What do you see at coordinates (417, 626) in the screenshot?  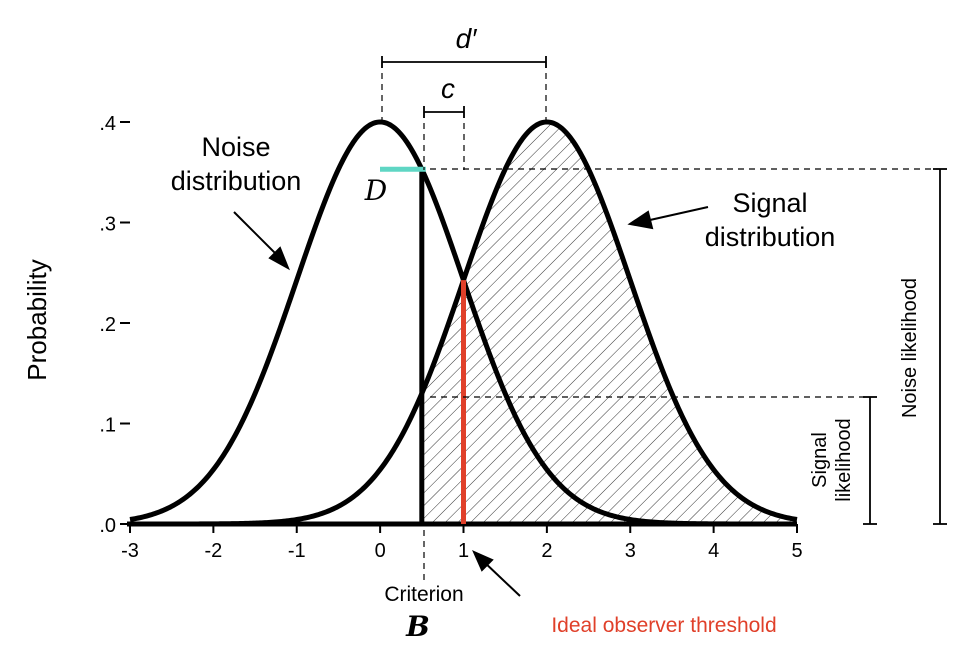 I see `b-label: B` at bounding box center [417, 626].